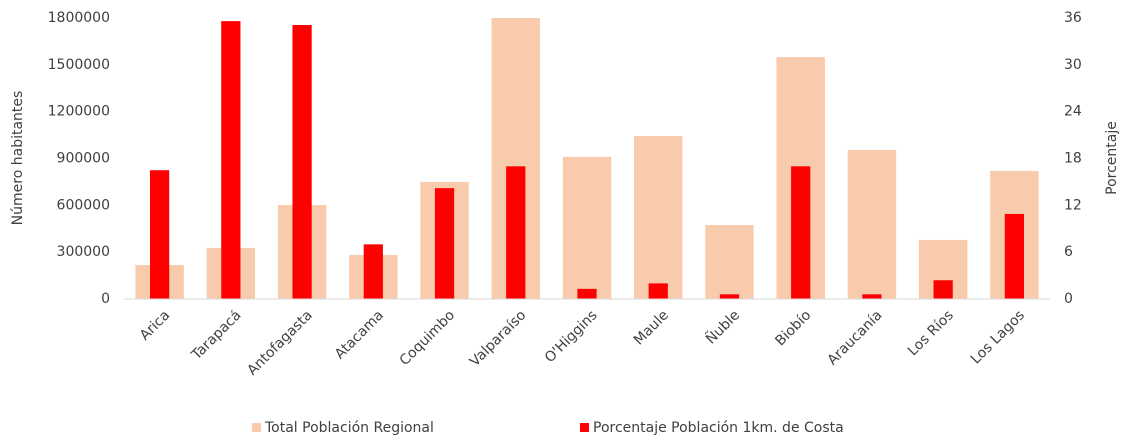  Describe the element at coordinates (722, 327) in the screenshot. I see `x-tick-label: Ñuble` at that location.